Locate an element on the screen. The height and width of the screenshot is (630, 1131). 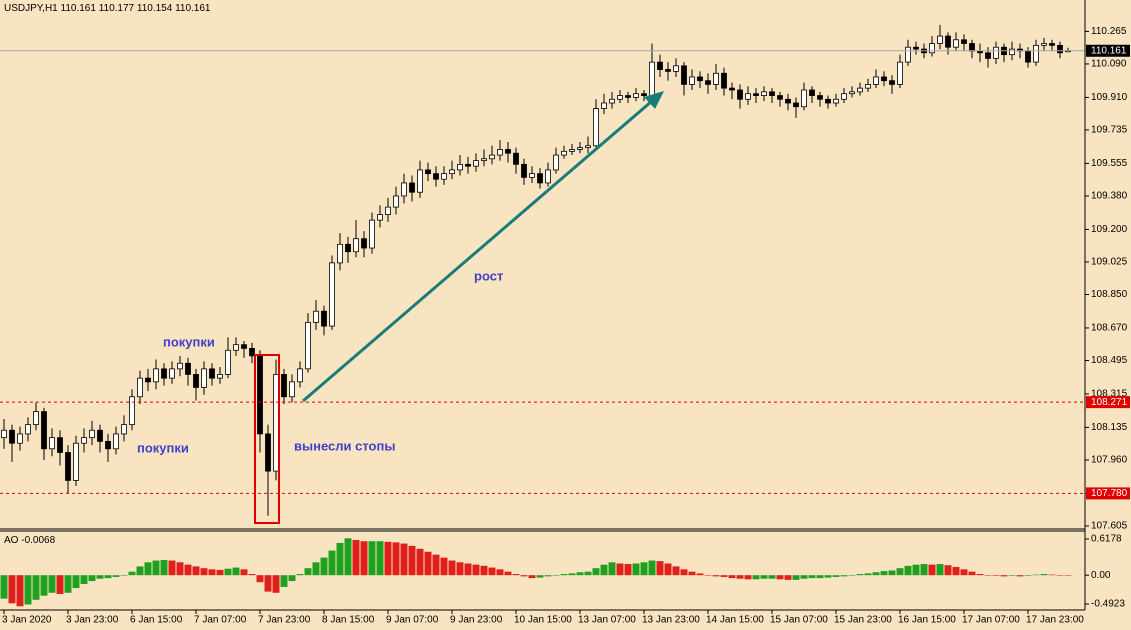
y-tick-label: 109.025 is located at coordinates (1109, 262).